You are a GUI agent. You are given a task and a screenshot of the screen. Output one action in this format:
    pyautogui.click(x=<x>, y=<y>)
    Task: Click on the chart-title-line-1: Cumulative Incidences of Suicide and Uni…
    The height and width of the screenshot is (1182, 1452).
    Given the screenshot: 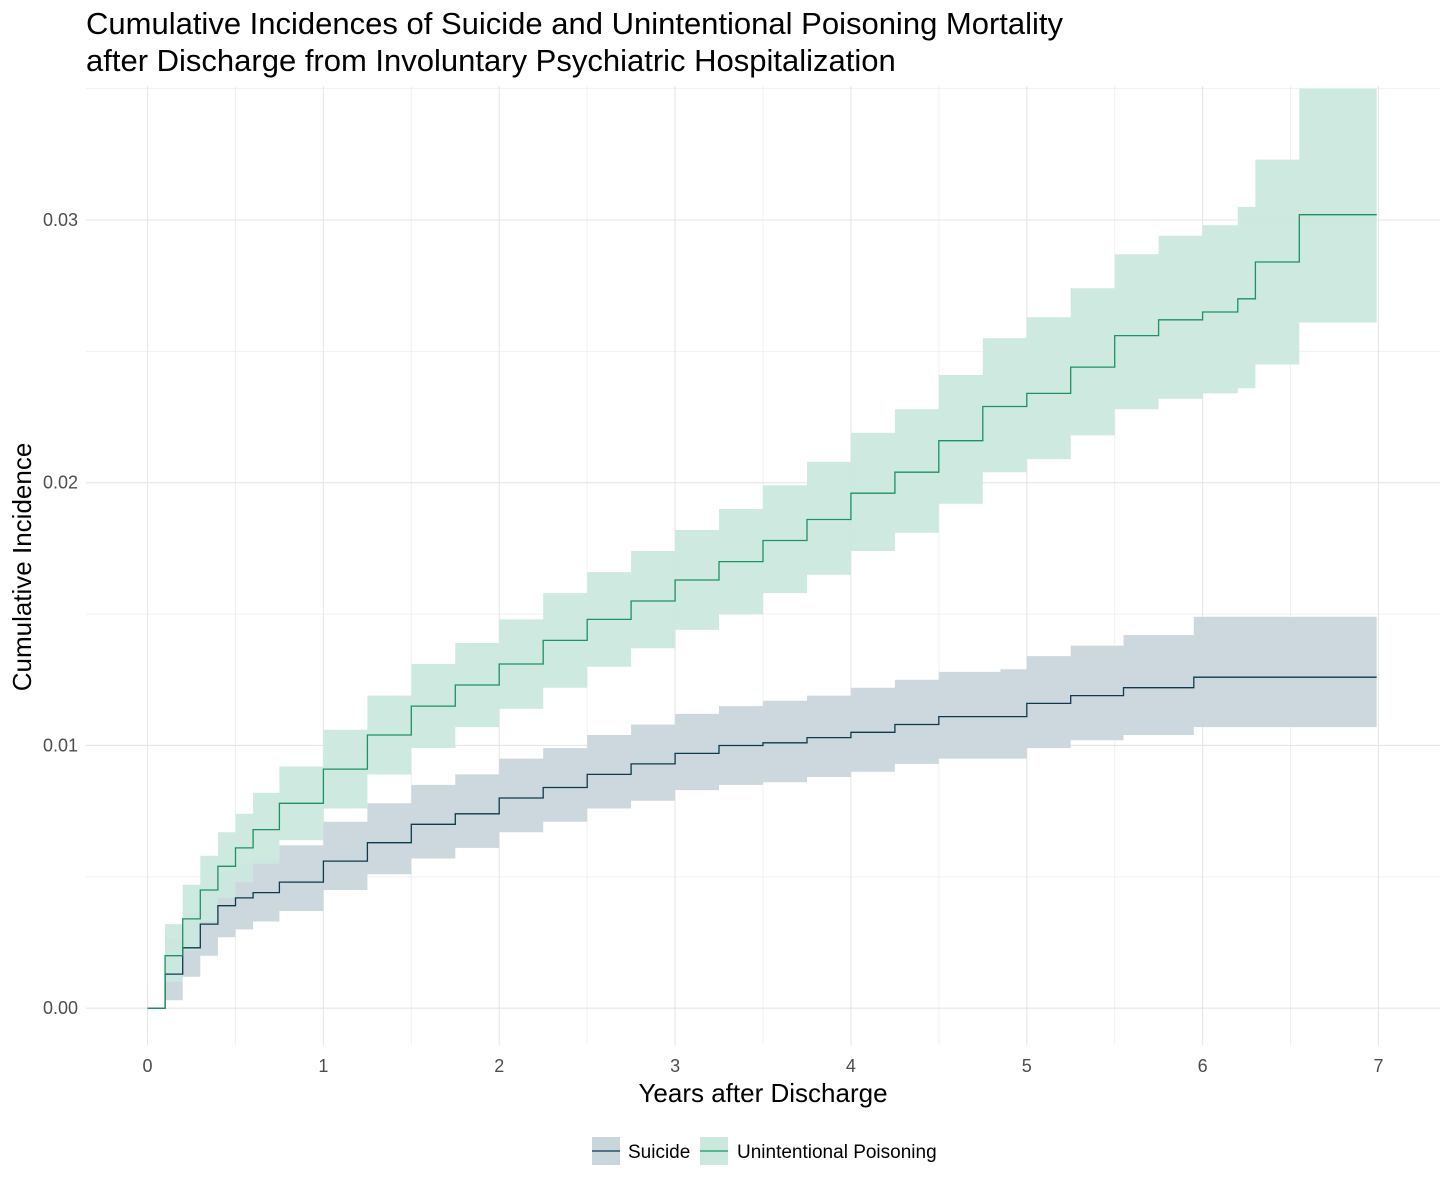 What is the action you would take?
    pyautogui.click(x=575, y=23)
    